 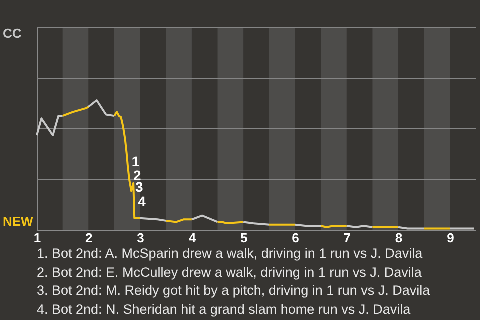 I want to click on text: 2. Bot 2nd: E. McCulley drew a walk, driving in 1 run vs J. Davila, so click(x=230, y=273).